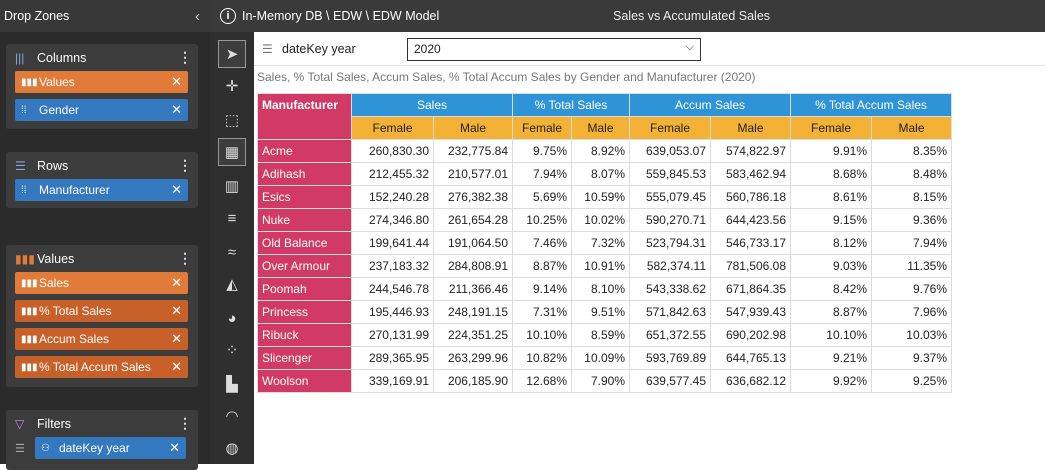  I want to click on table-cell: 590,270.71, so click(670, 220).